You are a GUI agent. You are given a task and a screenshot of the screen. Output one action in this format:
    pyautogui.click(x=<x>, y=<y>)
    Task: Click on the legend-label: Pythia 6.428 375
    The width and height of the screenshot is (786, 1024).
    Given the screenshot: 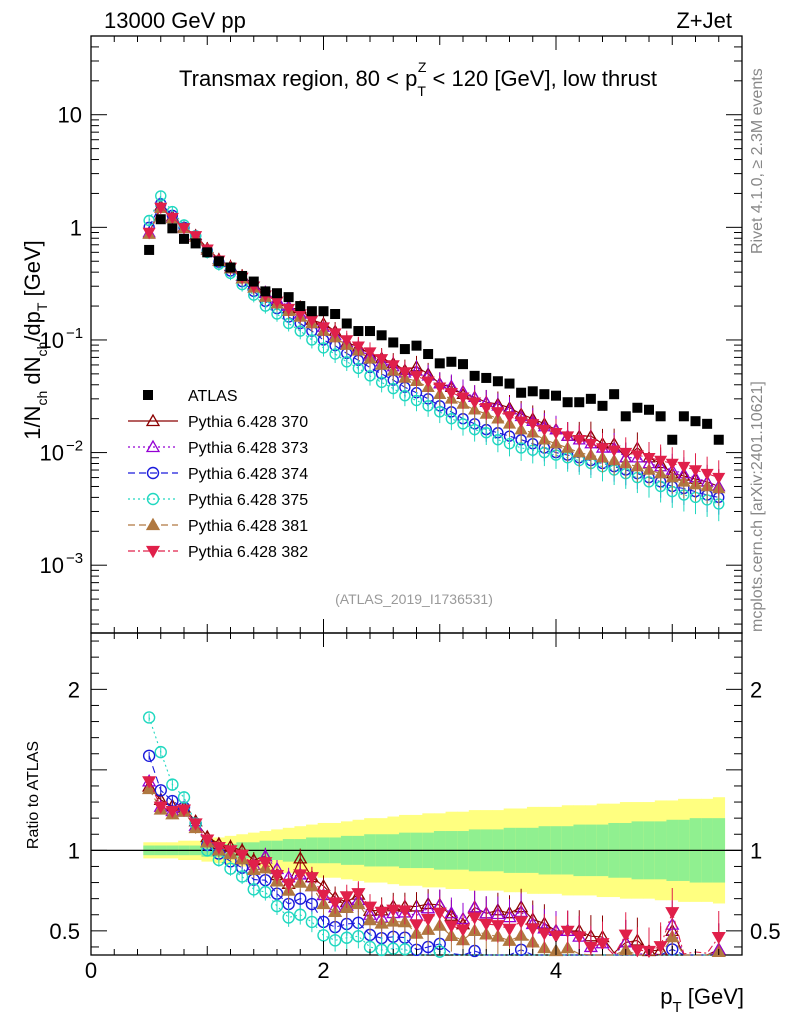 What is the action you would take?
    pyautogui.click(x=248, y=500)
    